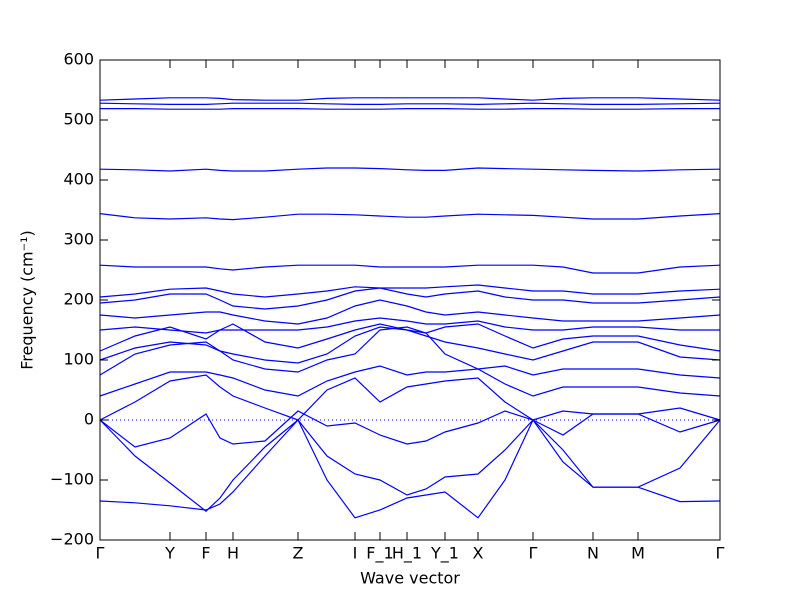 The width and height of the screenshot is (800, 600). What do you see at coordinates (78, 59) in the screenshot?
I see `y-tick-label: 600` at bounding box center [78, 59].